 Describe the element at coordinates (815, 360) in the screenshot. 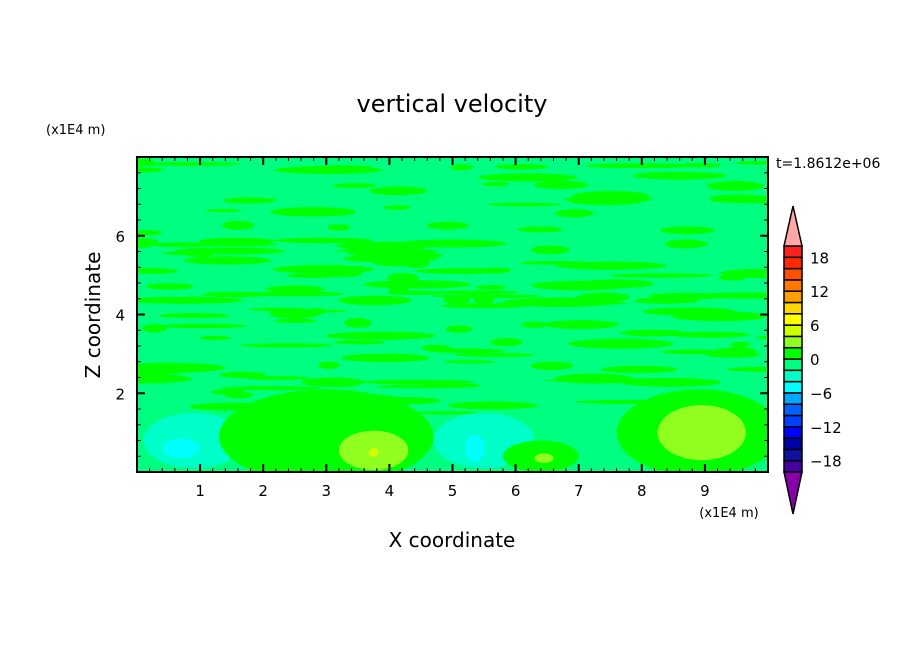

I see `colorbar-label: 0` at that location.